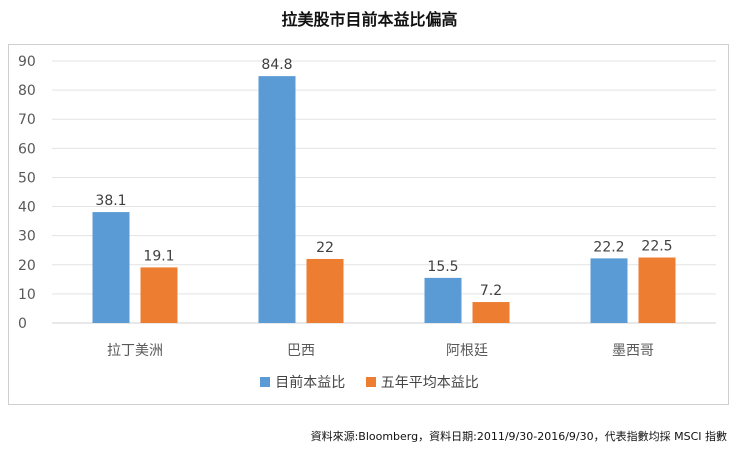 This screenshot has height=449, width=739. Describe the element at coordinates (369, 19) in the screenshot. I see `chart-title: 拉美股市目前本益比偏高` at that location.